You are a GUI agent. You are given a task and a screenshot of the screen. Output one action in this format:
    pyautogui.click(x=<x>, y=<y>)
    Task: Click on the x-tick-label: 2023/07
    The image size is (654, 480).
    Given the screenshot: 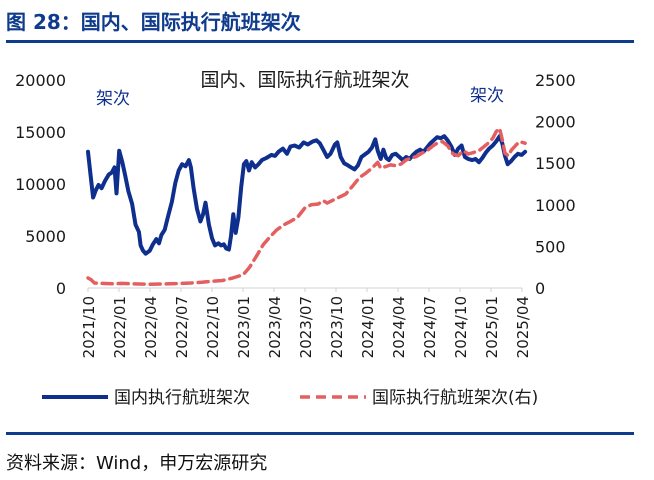 What is the action you would take?
    pyautogui.click(x=306, y=327)
    